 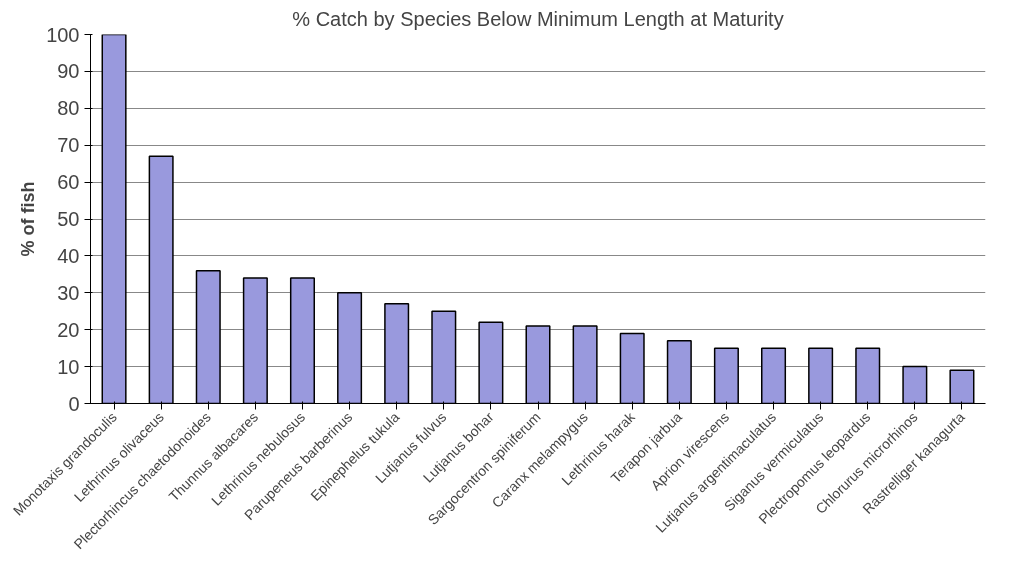 What do you see at coordinates (538, 18) in the screenshot?
I see `chart-title: % Catch by Species Below Minimum Length at Maturity` at bounding box center [538, 18].